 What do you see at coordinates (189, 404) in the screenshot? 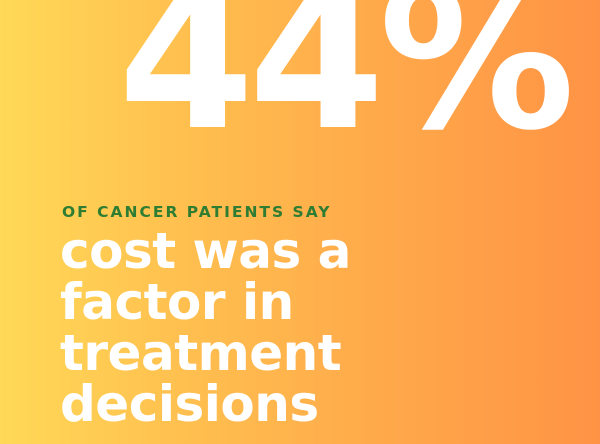
I see `headline-line: decisions` at bounding box center [189, 404].